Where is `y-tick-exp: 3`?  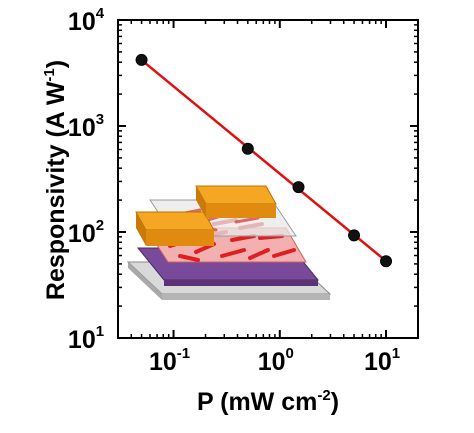 y-tick-exp: 3 is located at coordinates (100, 119).